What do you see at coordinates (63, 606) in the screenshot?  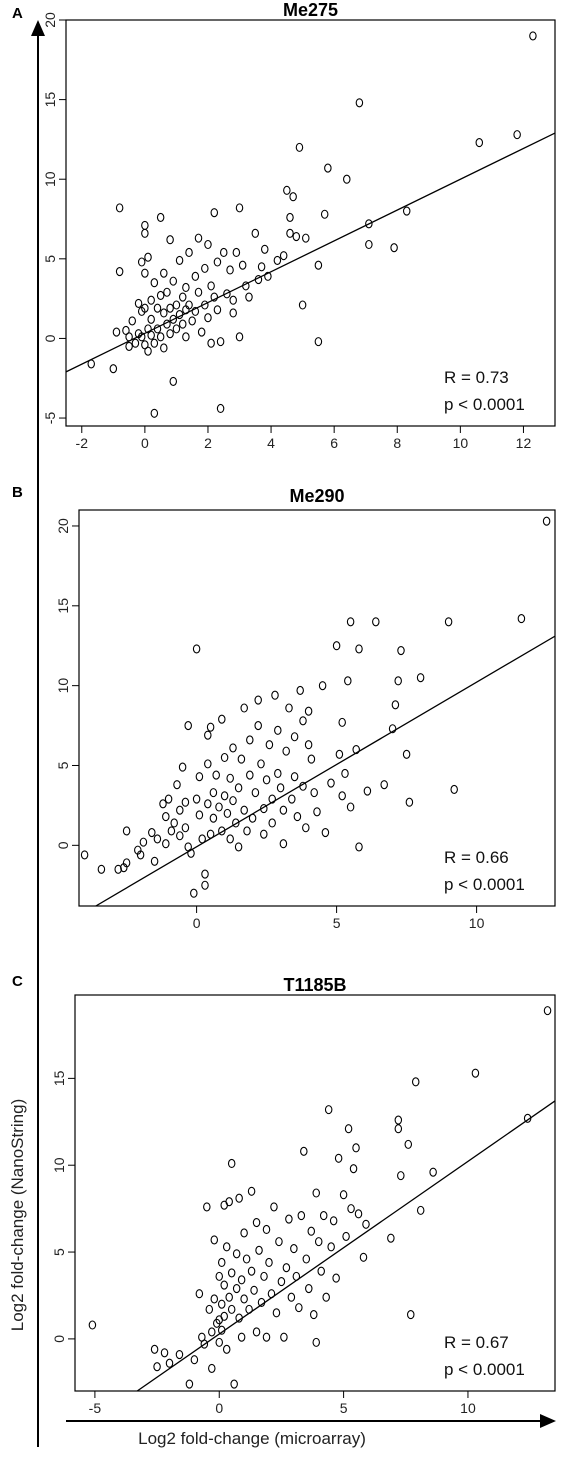 I see `panel-b-y-tick-label: 15` at bounding box center [63, 606].